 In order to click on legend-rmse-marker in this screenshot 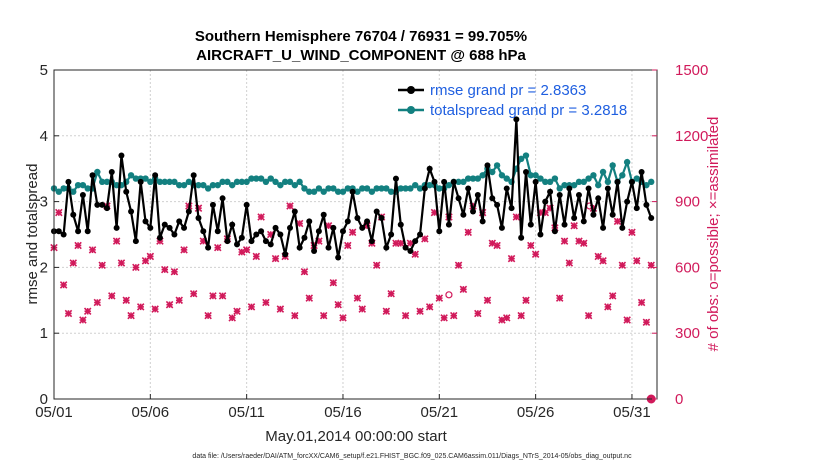, I will do `click(411, 90)`.